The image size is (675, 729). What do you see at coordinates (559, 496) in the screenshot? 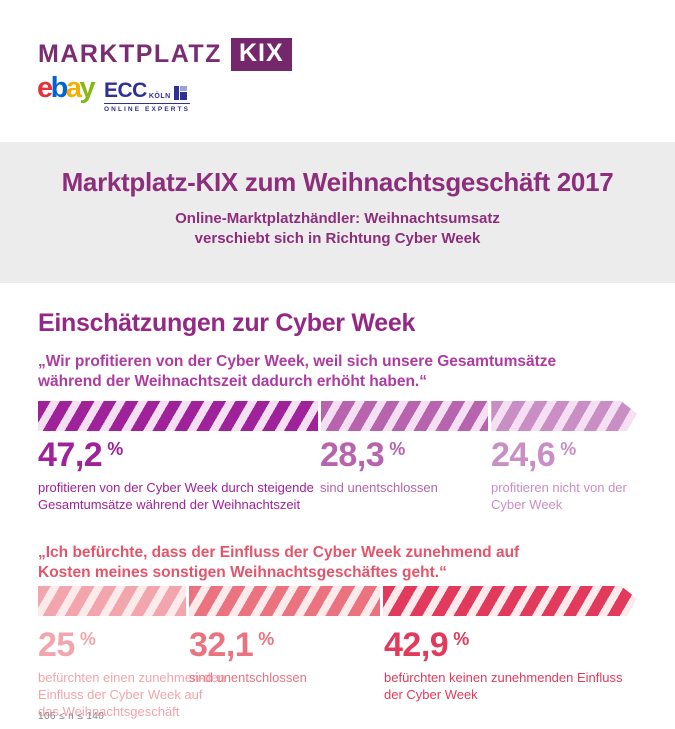
I see `stat-label: profitieren nicht von der Cyber Week` at bounding box center [559, 496].